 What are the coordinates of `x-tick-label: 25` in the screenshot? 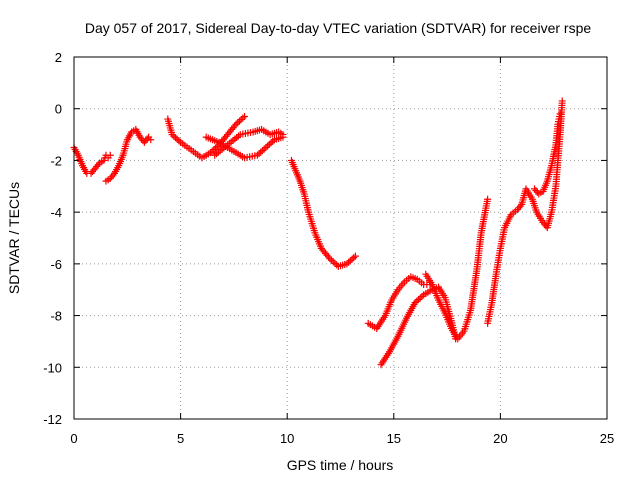 It's located at (607, 438).